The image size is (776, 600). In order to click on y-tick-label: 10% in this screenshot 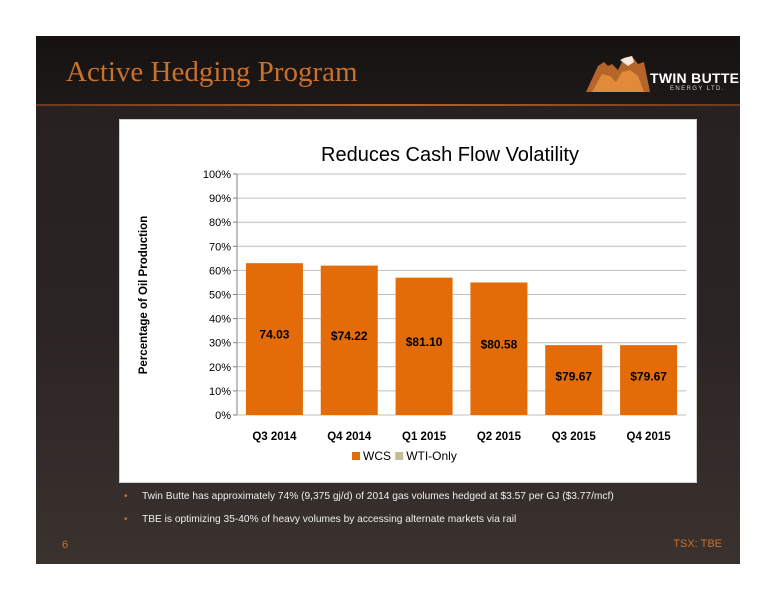, I will do `click(220, 392)`.